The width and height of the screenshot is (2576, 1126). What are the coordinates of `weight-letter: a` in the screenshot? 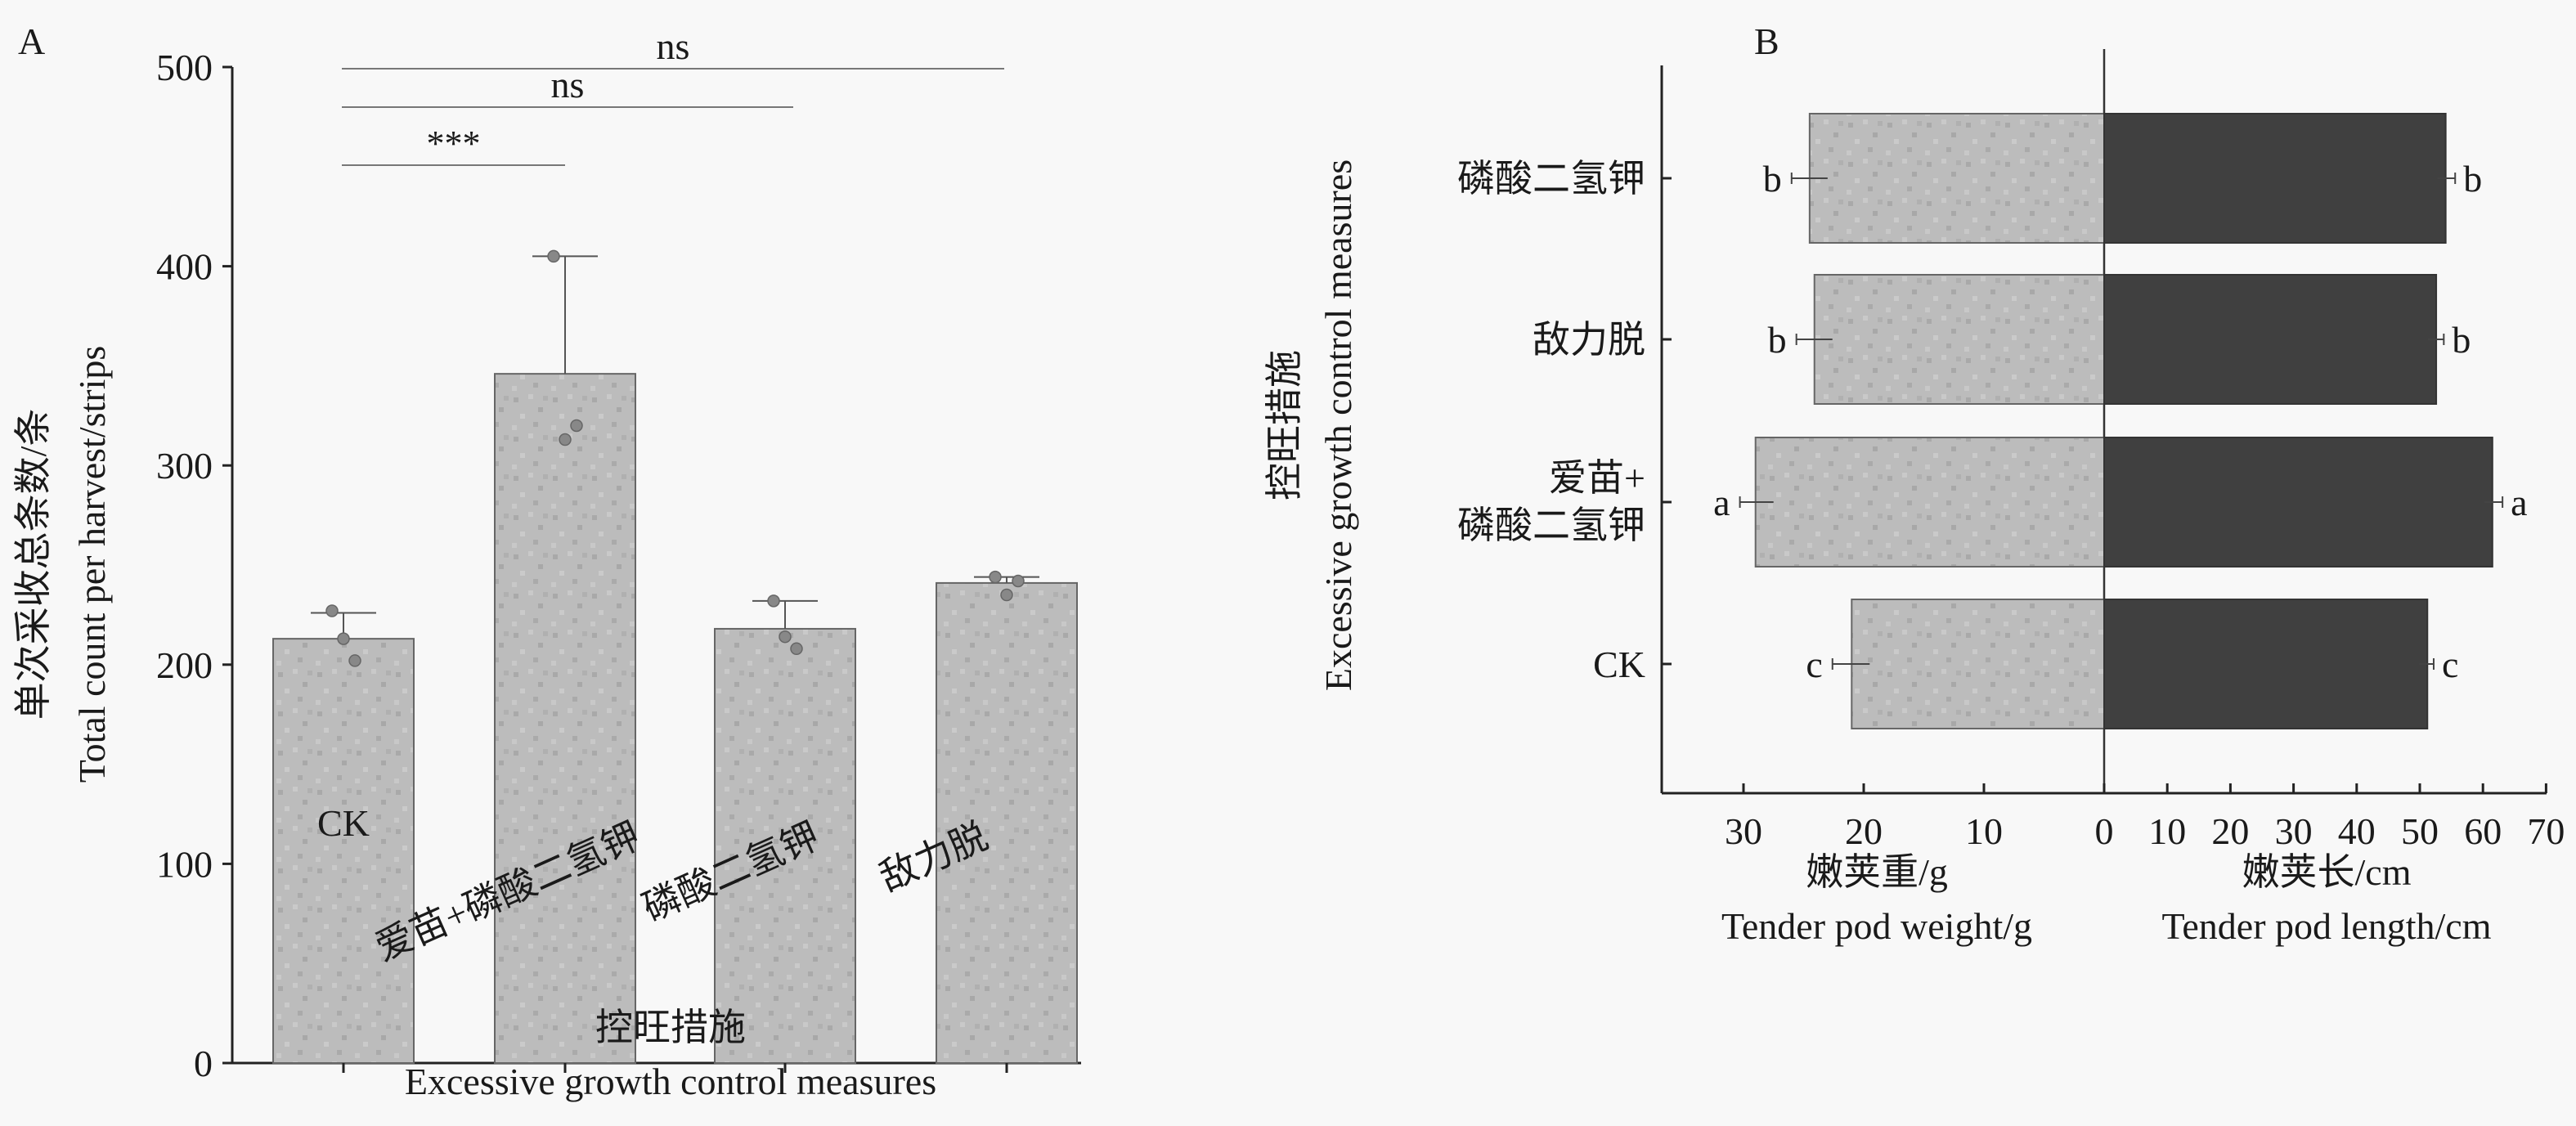 It's located at (1721, 502).